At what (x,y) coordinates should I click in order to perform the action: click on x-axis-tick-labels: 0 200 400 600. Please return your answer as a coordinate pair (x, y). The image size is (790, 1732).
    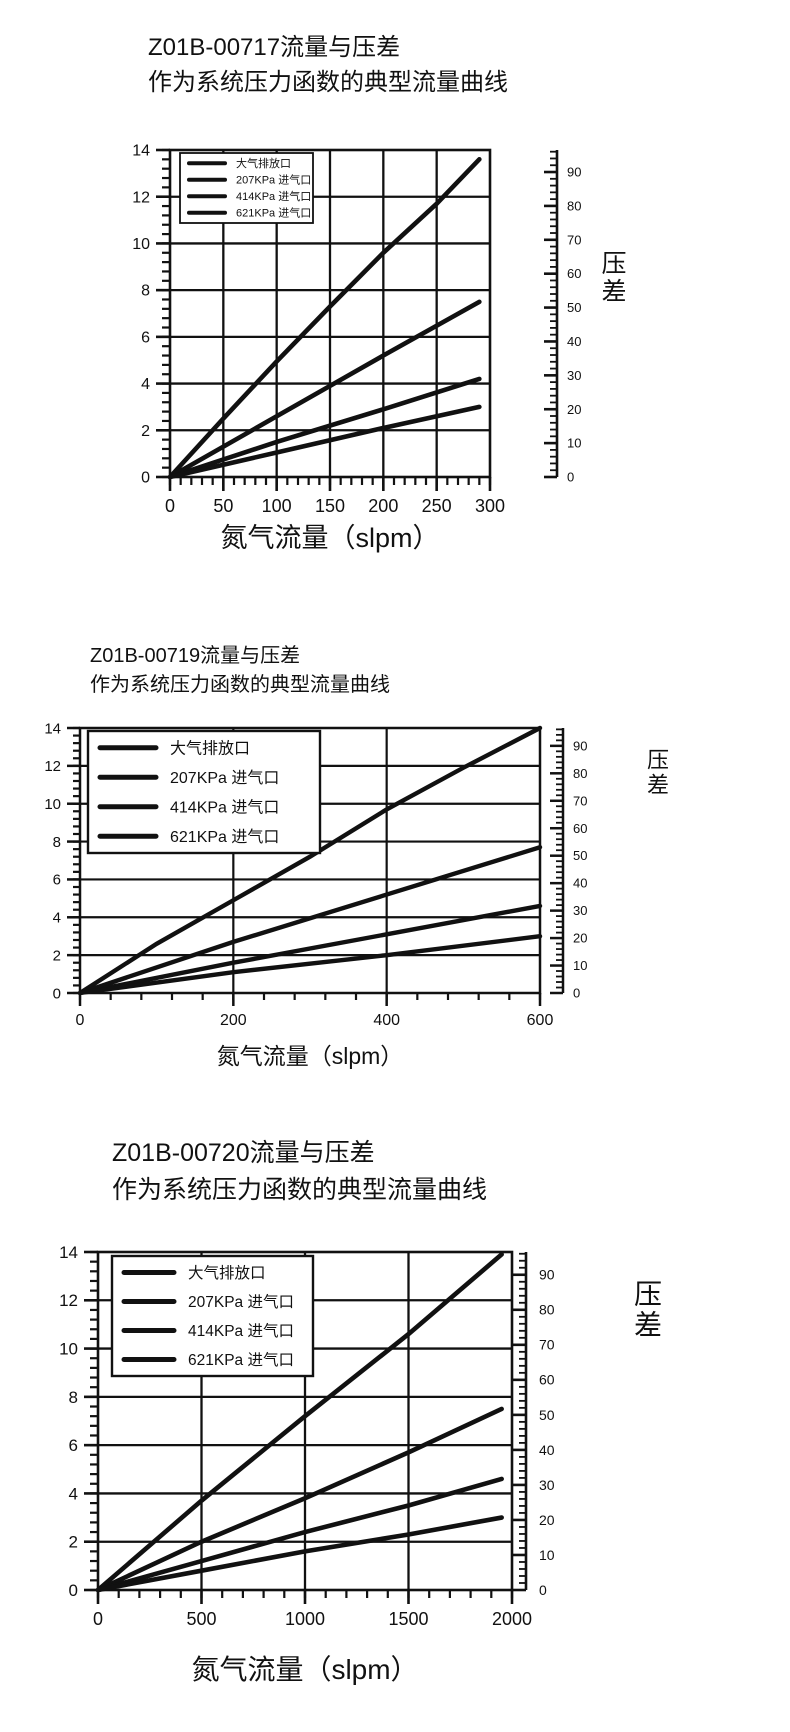
    Looking at the image, I should click on (315, 1020).